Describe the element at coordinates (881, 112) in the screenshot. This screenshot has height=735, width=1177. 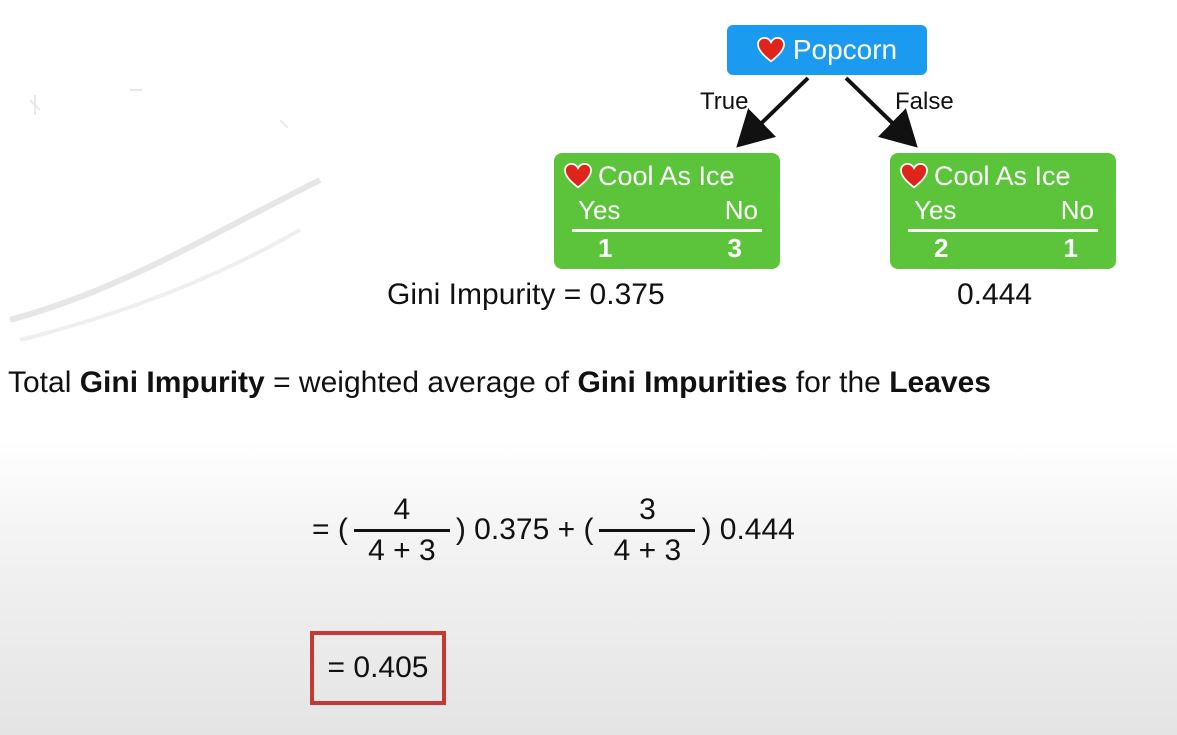
I see `arrow-false` at that location.